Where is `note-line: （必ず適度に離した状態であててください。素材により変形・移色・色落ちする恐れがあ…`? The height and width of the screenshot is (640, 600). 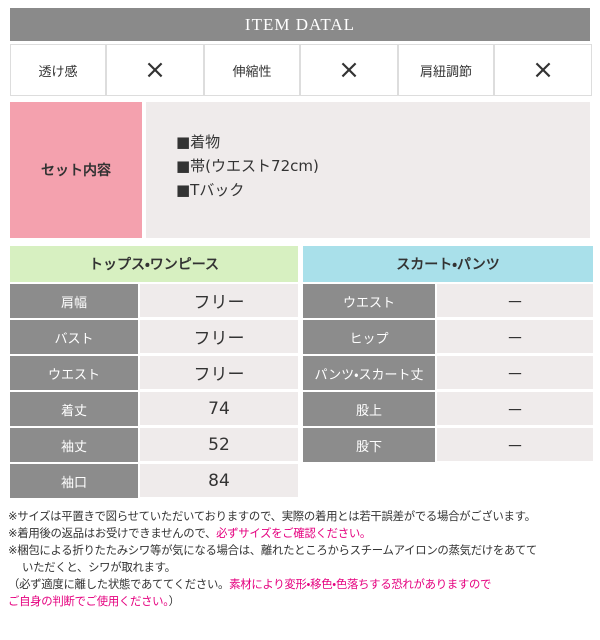
note-line: （必ず適度に離した状態であててください。素材により変形・移色・色落ちする恐れがあ… is located at coordinates (249, 584).